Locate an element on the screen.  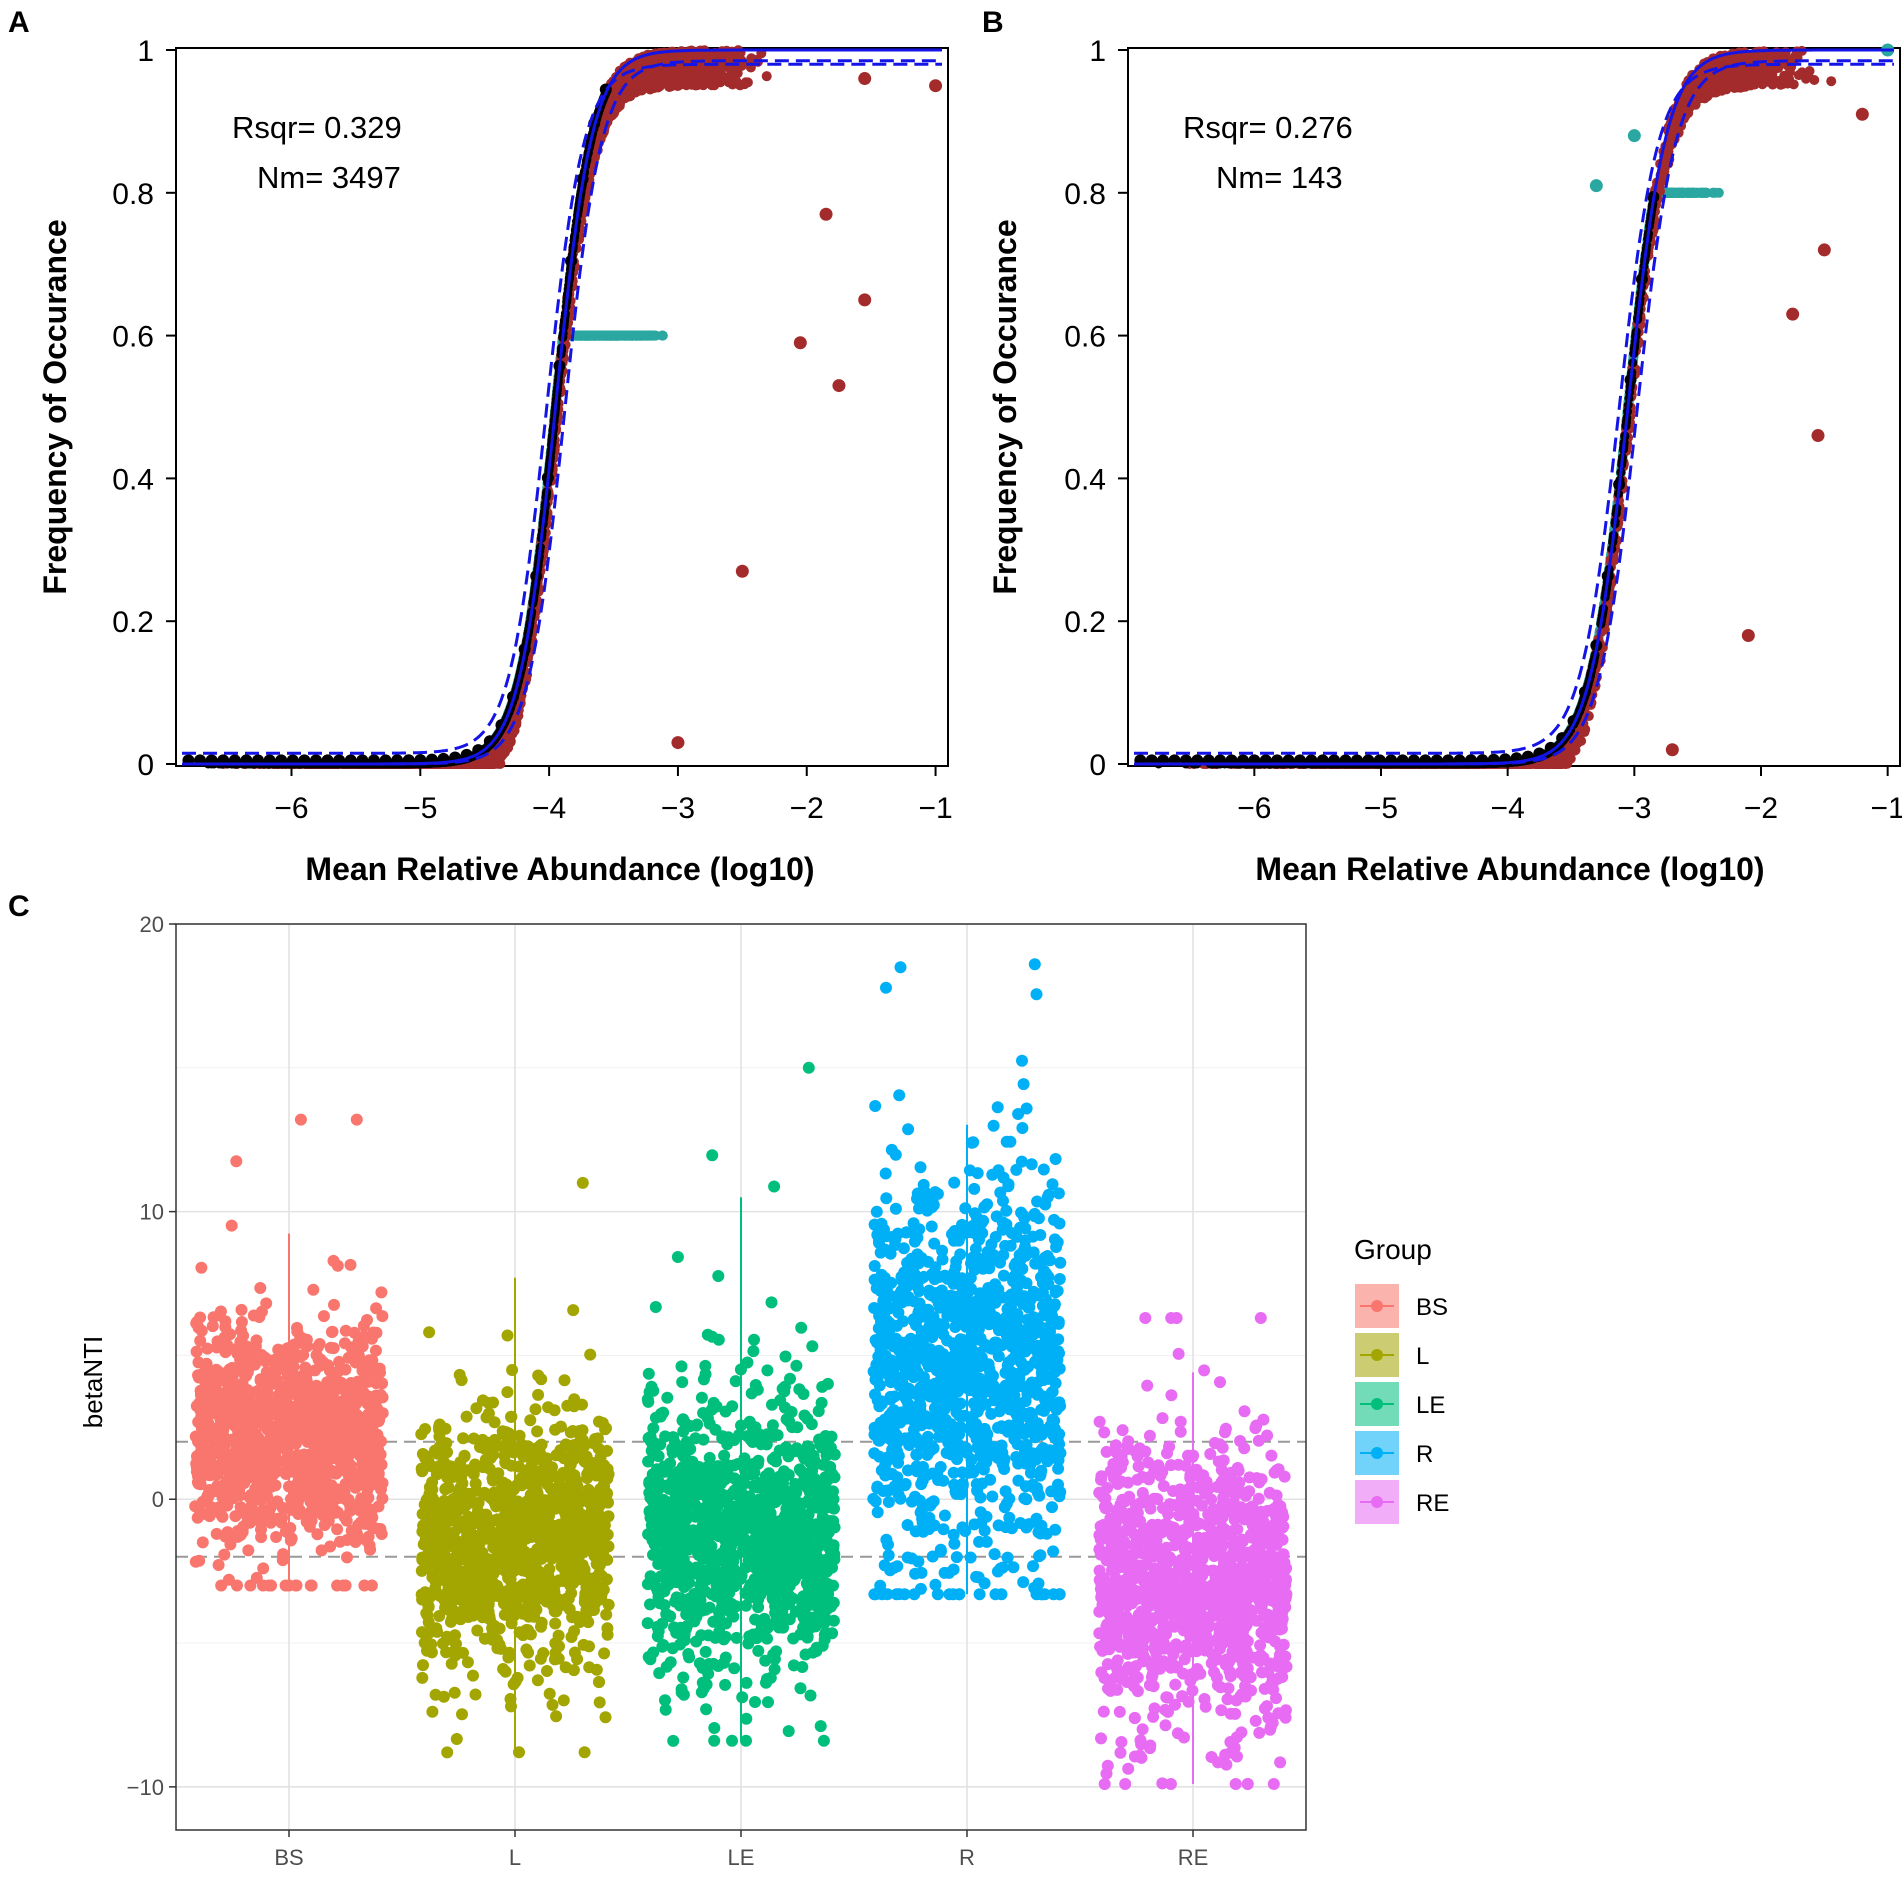
y-tick-label: 1 is located at coordinates (145, 51).